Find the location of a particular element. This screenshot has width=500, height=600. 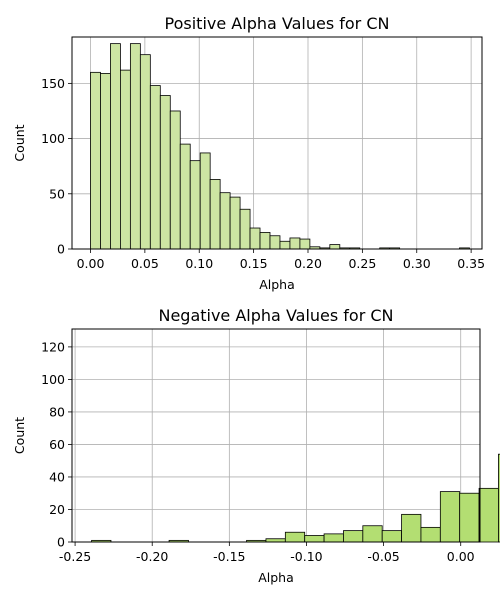

top-x-tick-label: 0.20 is located at coordinates (308, 263).